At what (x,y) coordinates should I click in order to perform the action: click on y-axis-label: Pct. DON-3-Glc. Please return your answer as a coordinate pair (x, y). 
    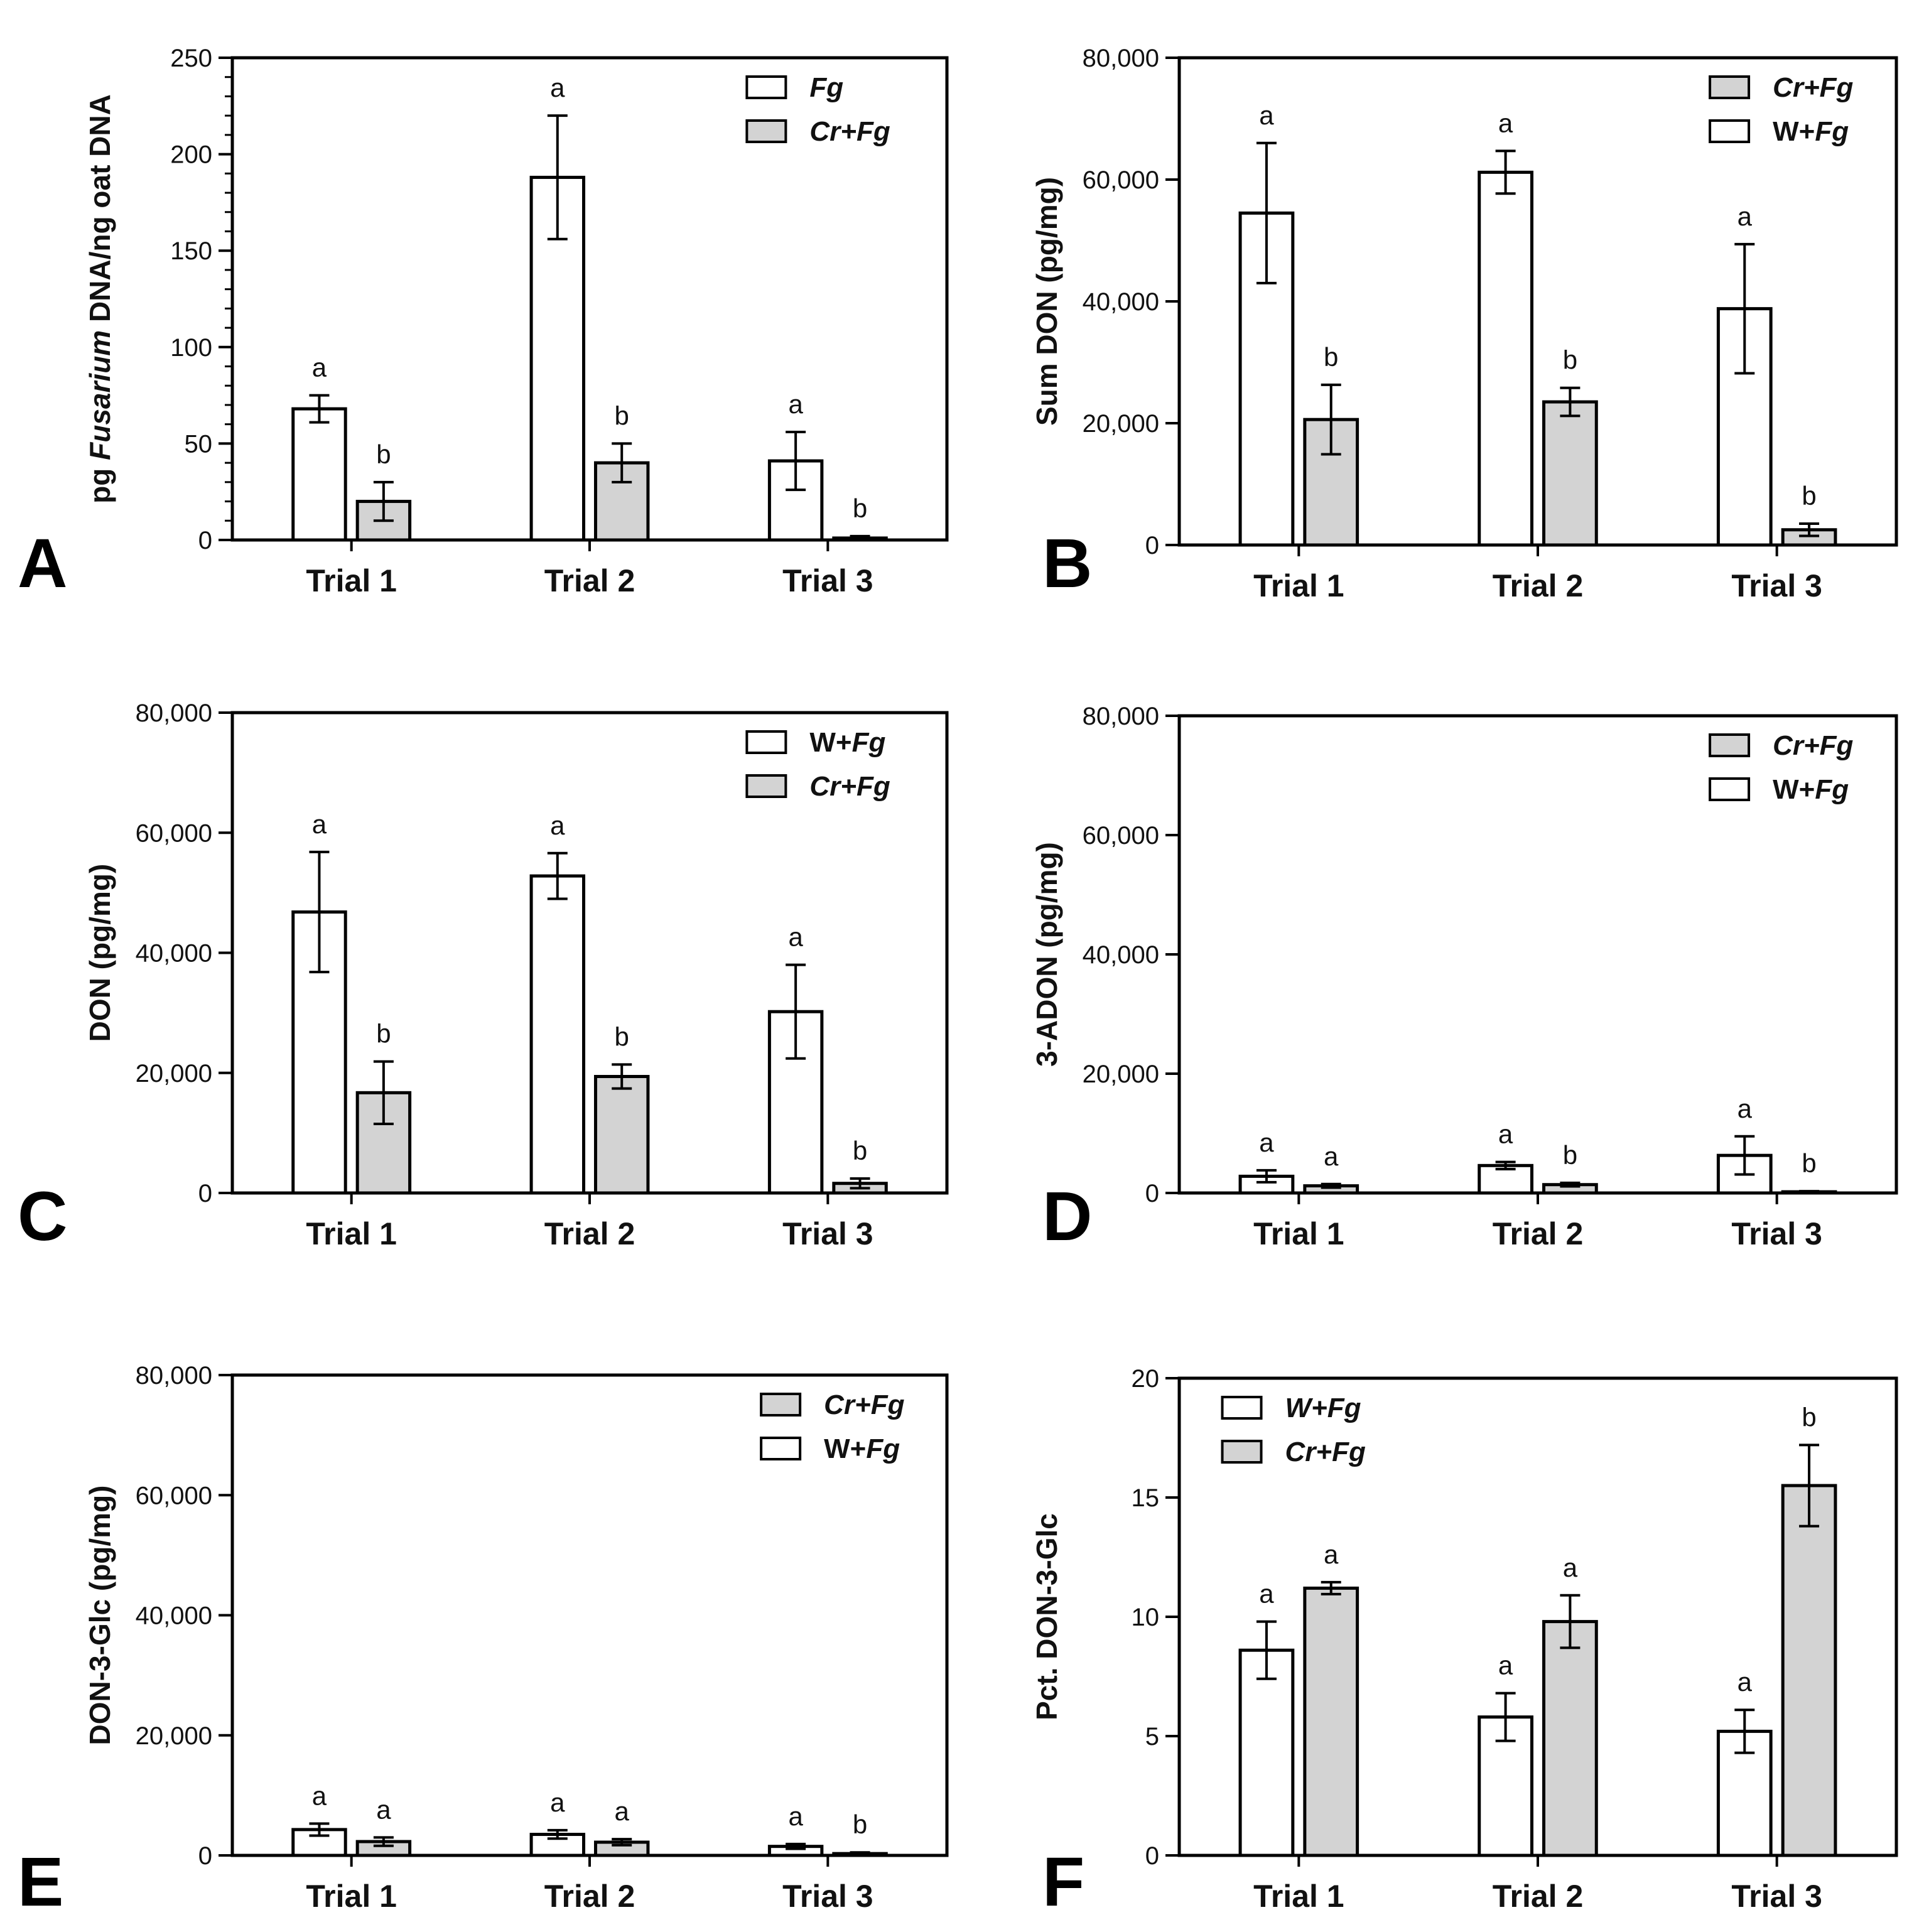
    Looking at the image, I should click on (1046, 1616).